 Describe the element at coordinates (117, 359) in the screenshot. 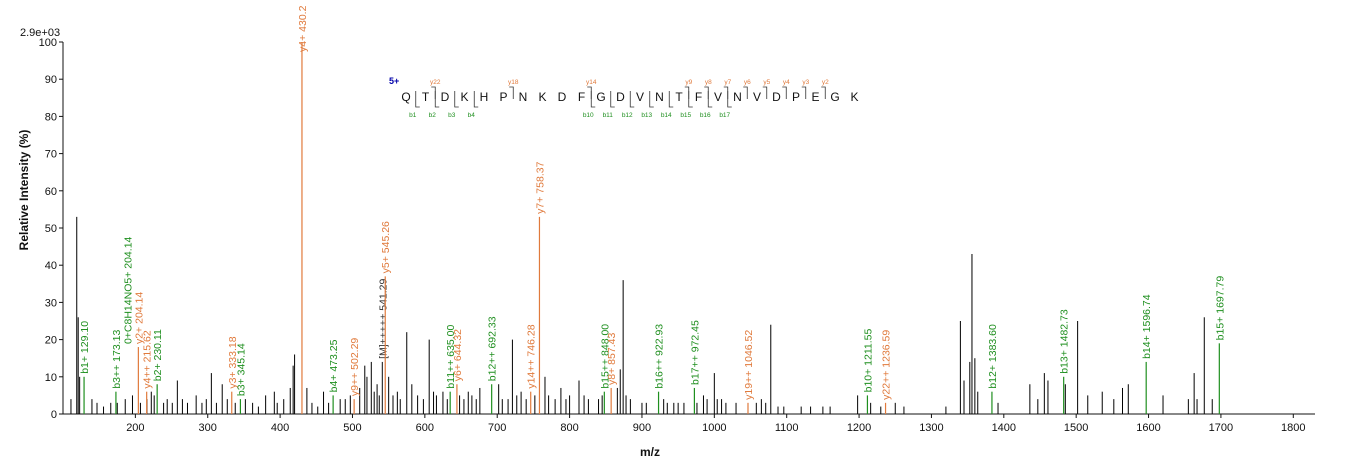

I see `peak-annotation: b3++ 173.13` at that location.